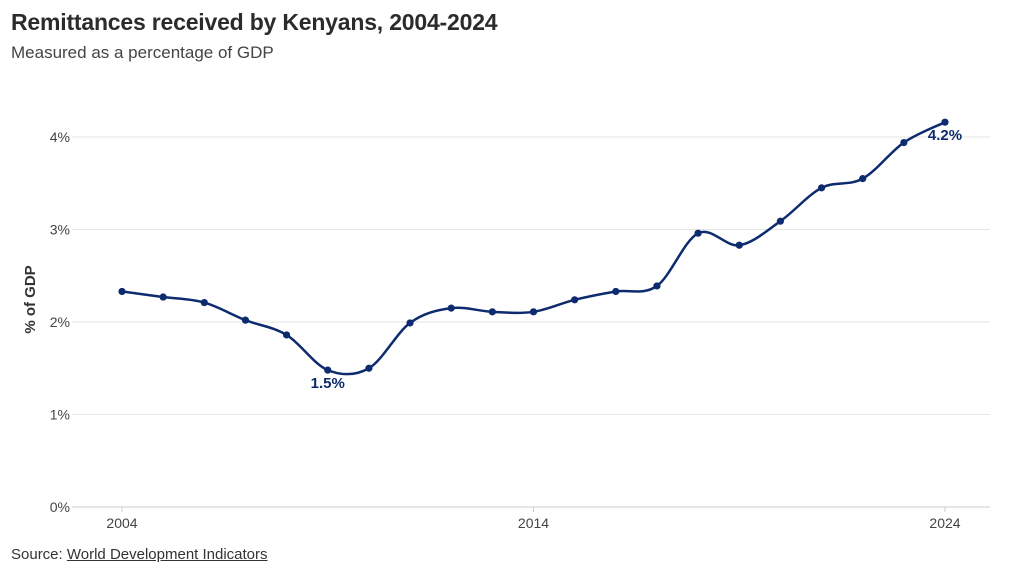 The image size is (1020, 575). I want to click on source-note: Source: World Development Indicators, so click(139, 554).